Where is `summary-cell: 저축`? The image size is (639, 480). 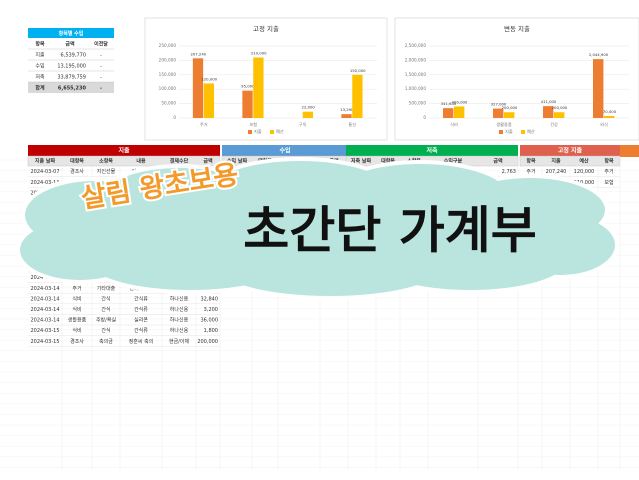
summary-cell: 저축 is located at coordinates (40, 76).